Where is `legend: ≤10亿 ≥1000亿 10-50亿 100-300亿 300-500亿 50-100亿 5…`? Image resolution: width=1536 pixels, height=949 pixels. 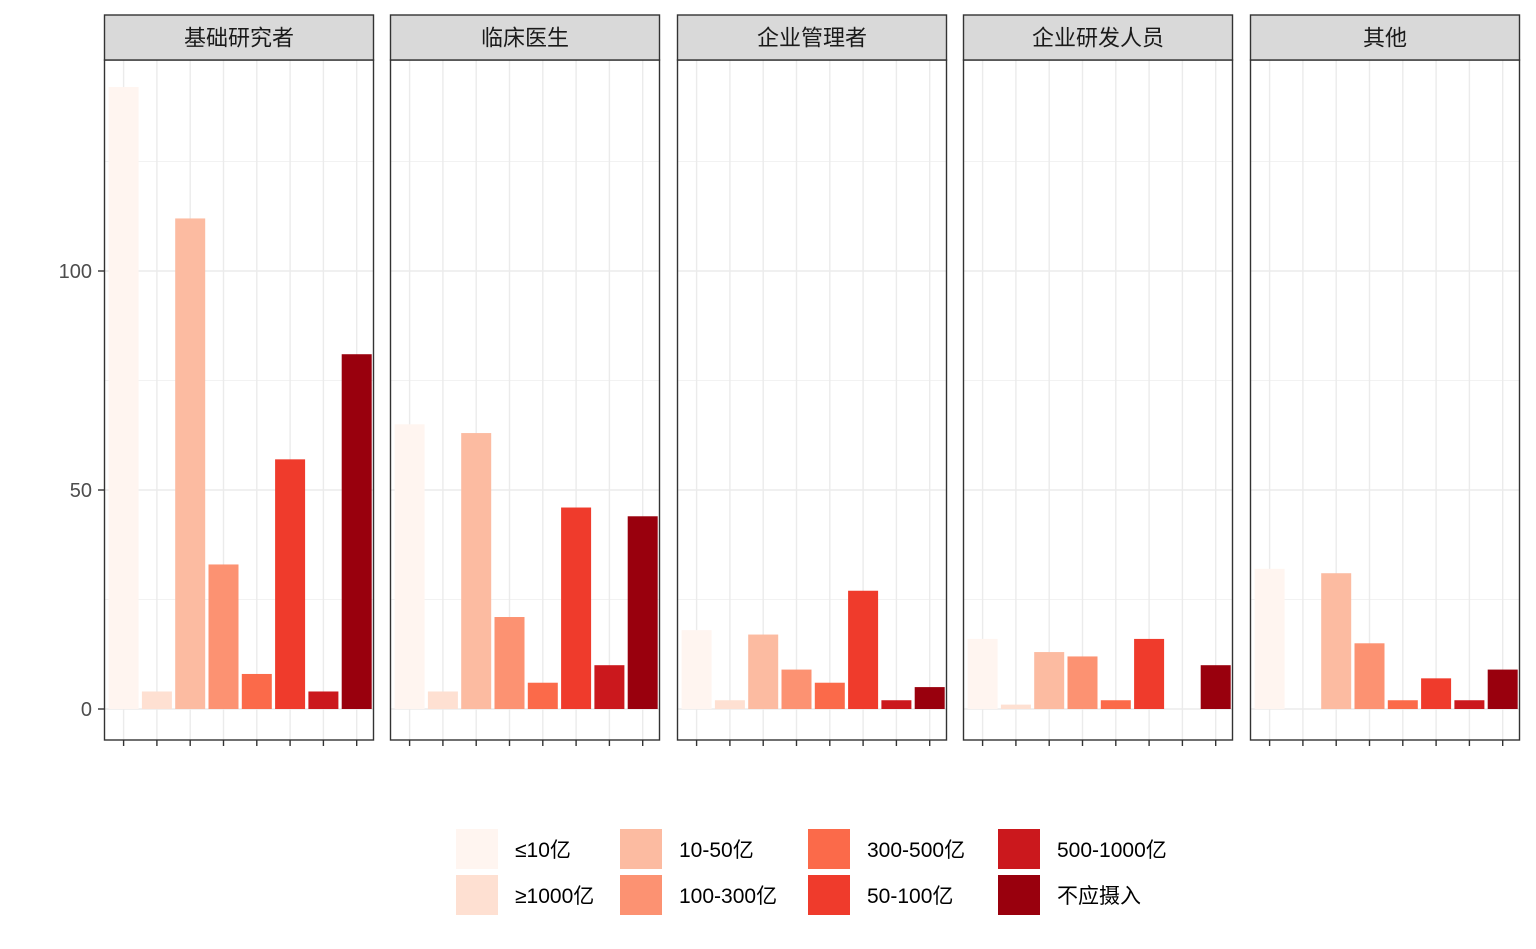
legend: ≤10亿 ≥1000亿 10-50亿 100-300亿 300-500亿 50-100亿 5… is located at coordinates (811, 872).